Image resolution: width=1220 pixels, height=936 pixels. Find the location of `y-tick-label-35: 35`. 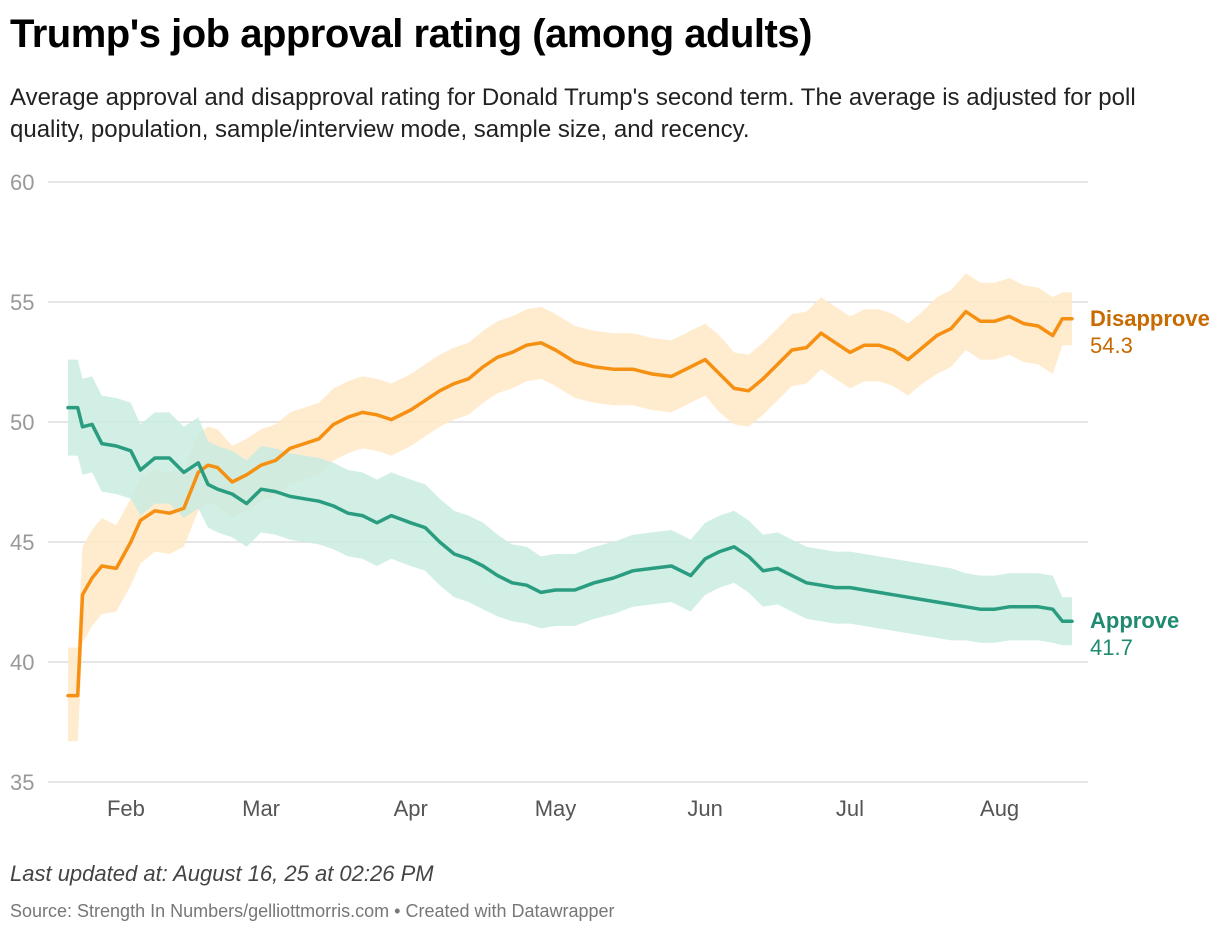

y-tick-label-35: 35 is located at coordinates (22, 782).